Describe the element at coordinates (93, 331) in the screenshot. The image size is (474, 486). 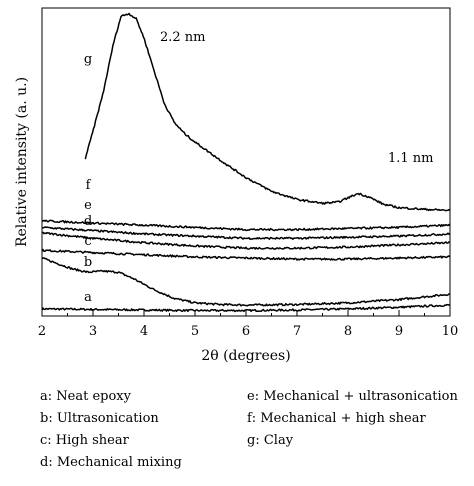
I see `x-tick-label: 3` at that location.